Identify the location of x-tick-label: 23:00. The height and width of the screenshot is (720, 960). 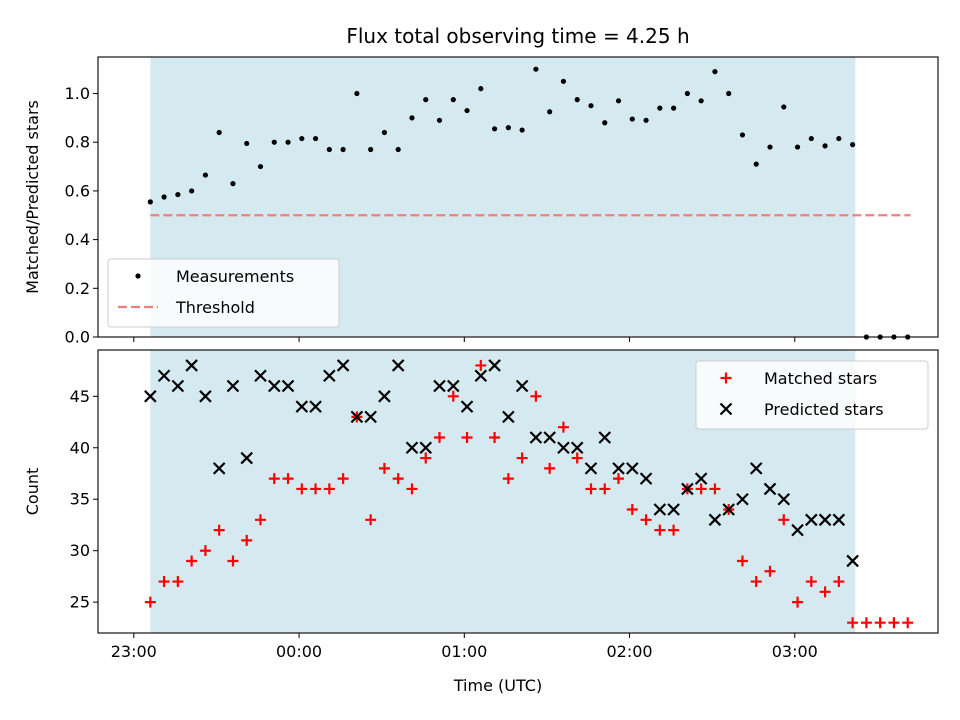
(134, 651).